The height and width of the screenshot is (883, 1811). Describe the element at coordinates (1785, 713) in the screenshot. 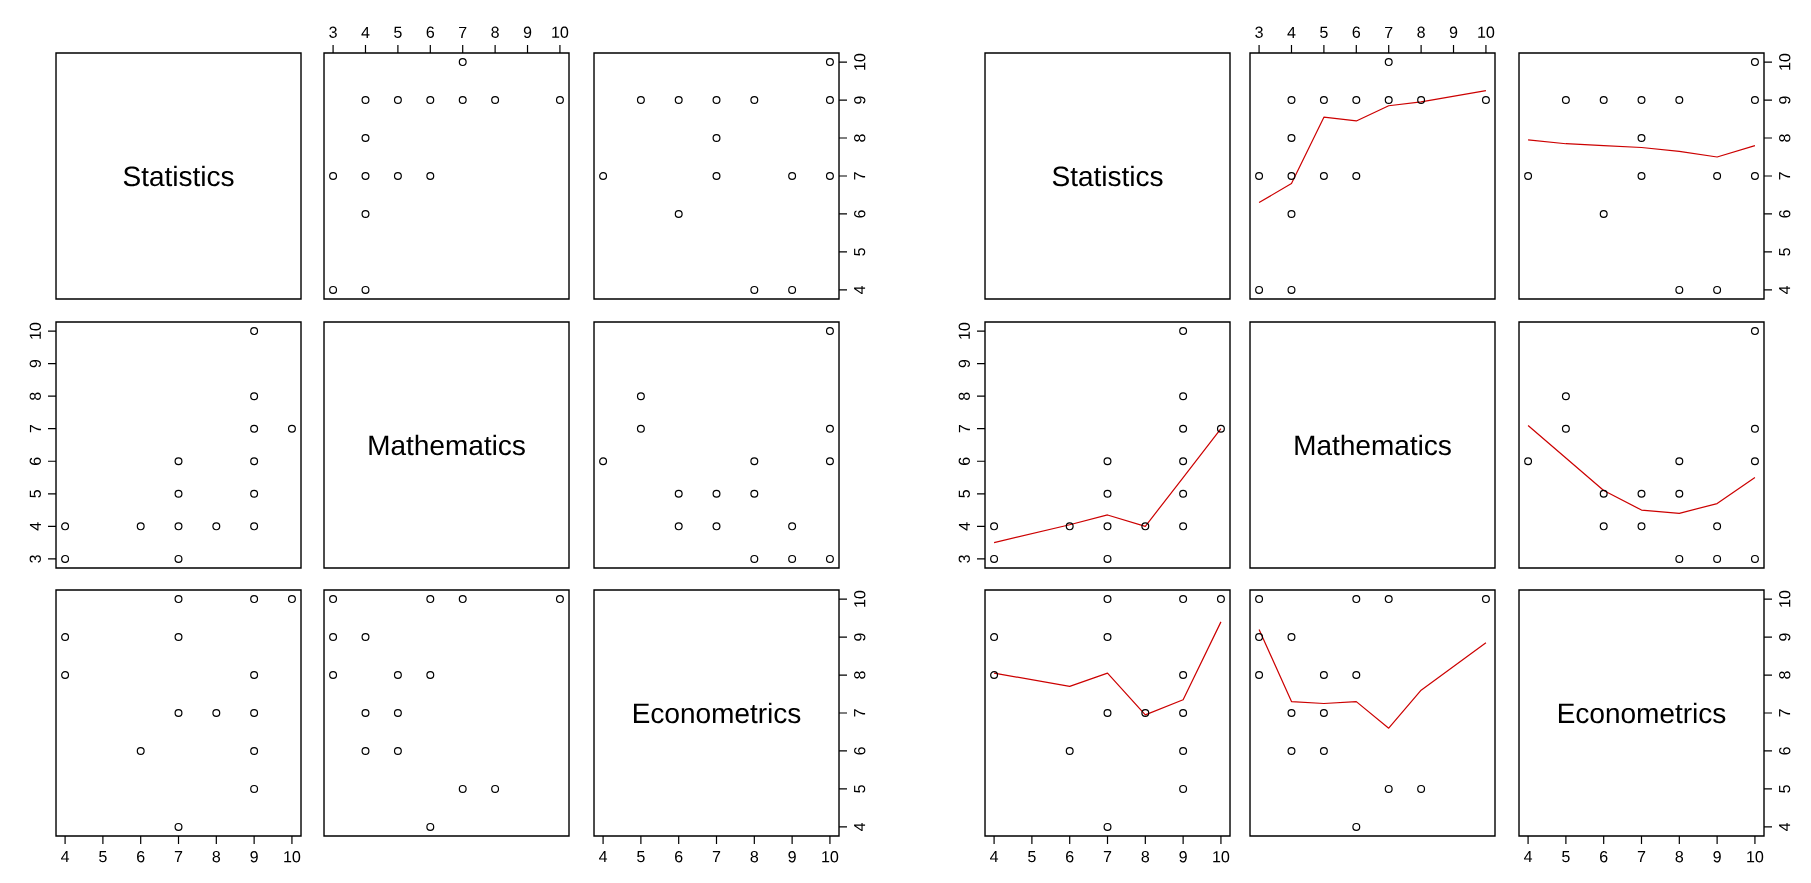

I see `y-tick-label: 7` at that location.